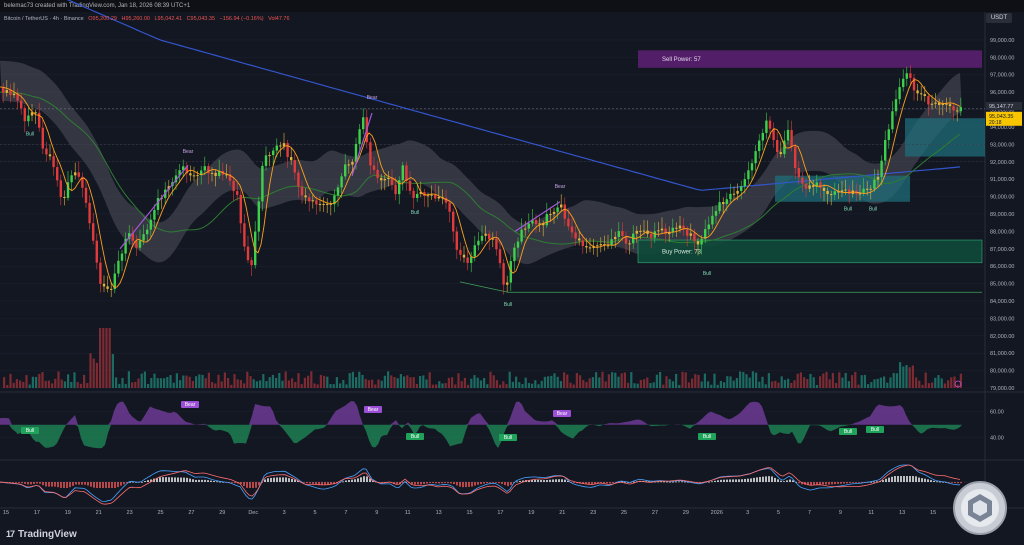 The height and width of the screenshot is (545, 1024). Describe the element at coordinates (190, 404) in the screenshot. I see `osc-bear-badge` at that location.